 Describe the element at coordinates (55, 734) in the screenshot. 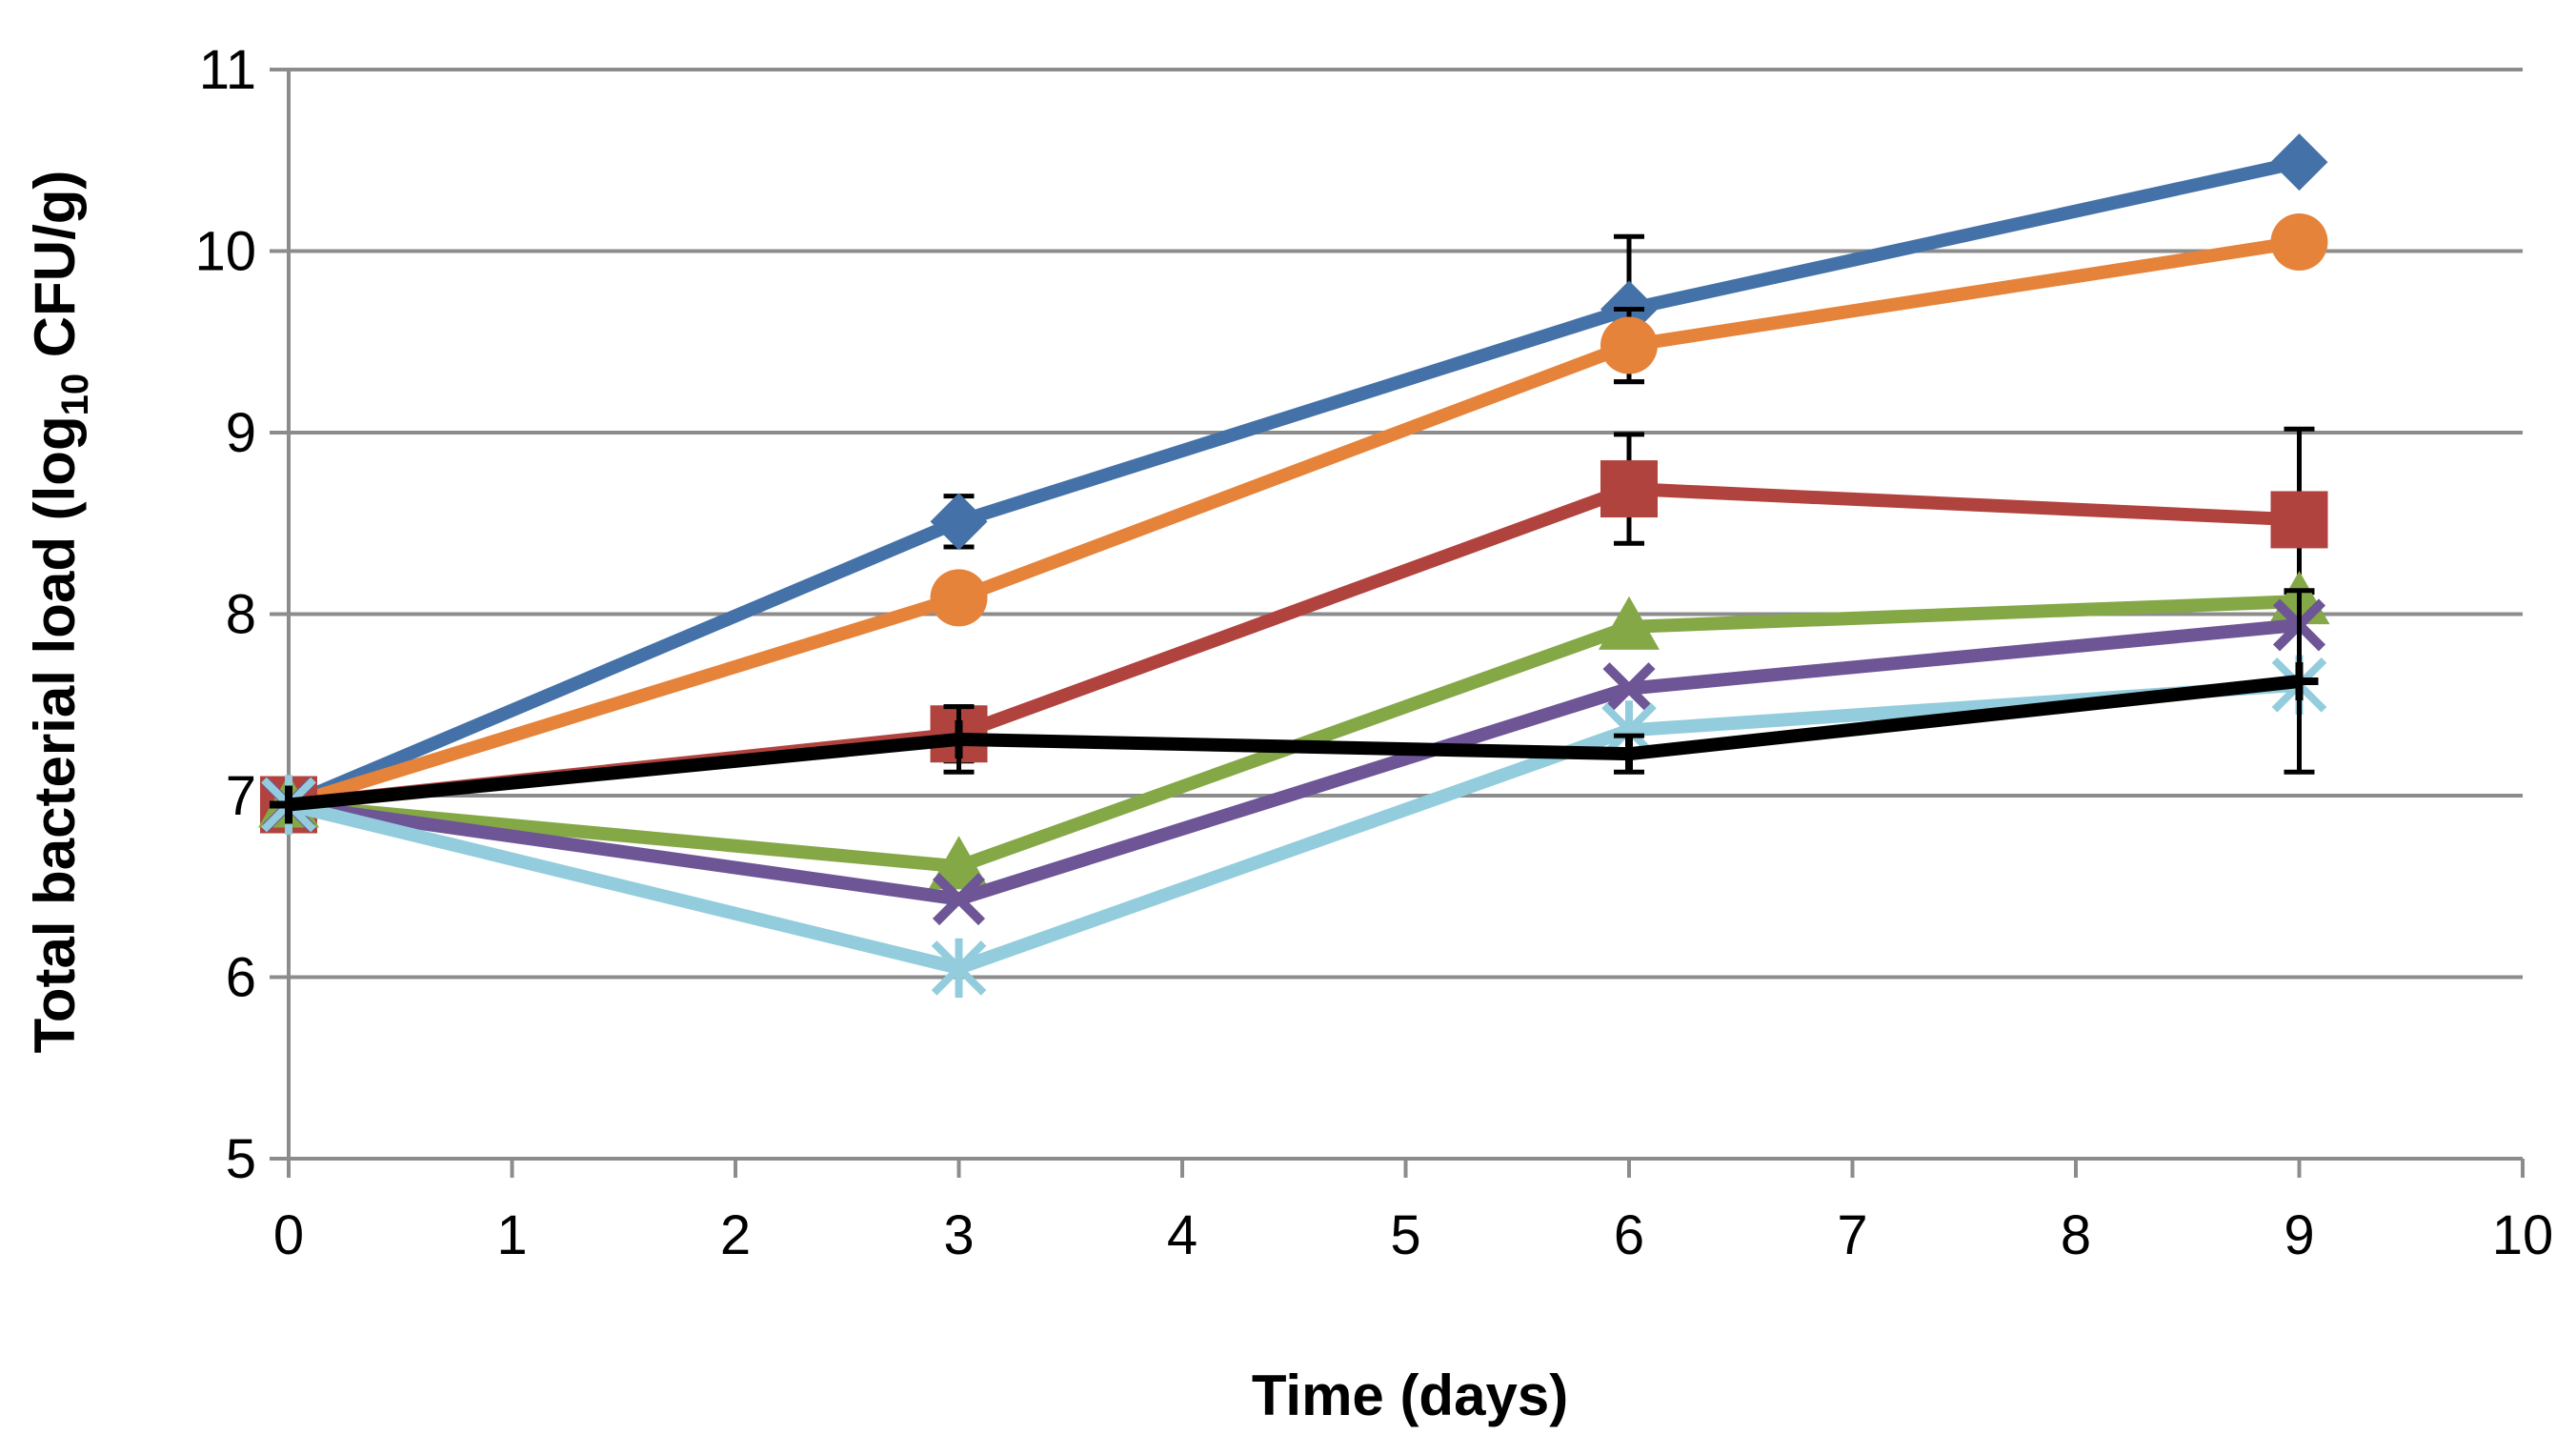

I see `y-axis-title-main: Total bacterial load (log` at that location.